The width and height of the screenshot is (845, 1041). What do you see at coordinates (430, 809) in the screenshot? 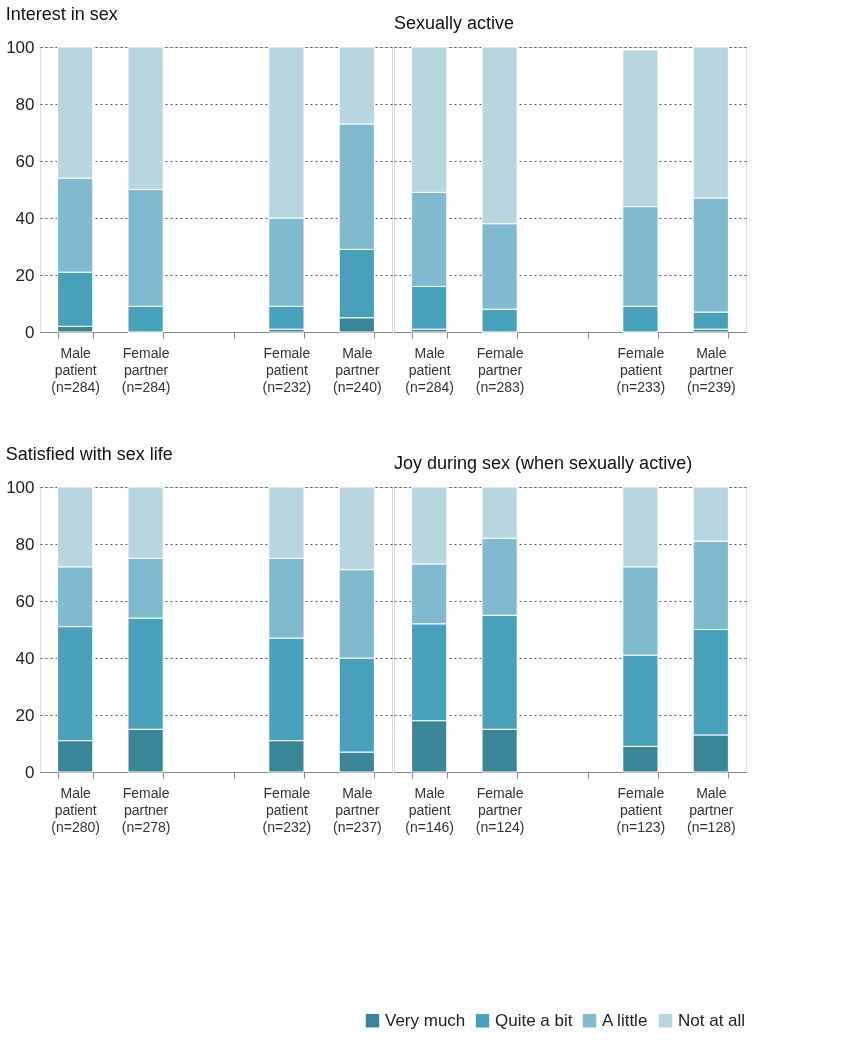
I see `x-tick-label: Male patient (n=146)` at bounding box center [430, 809].